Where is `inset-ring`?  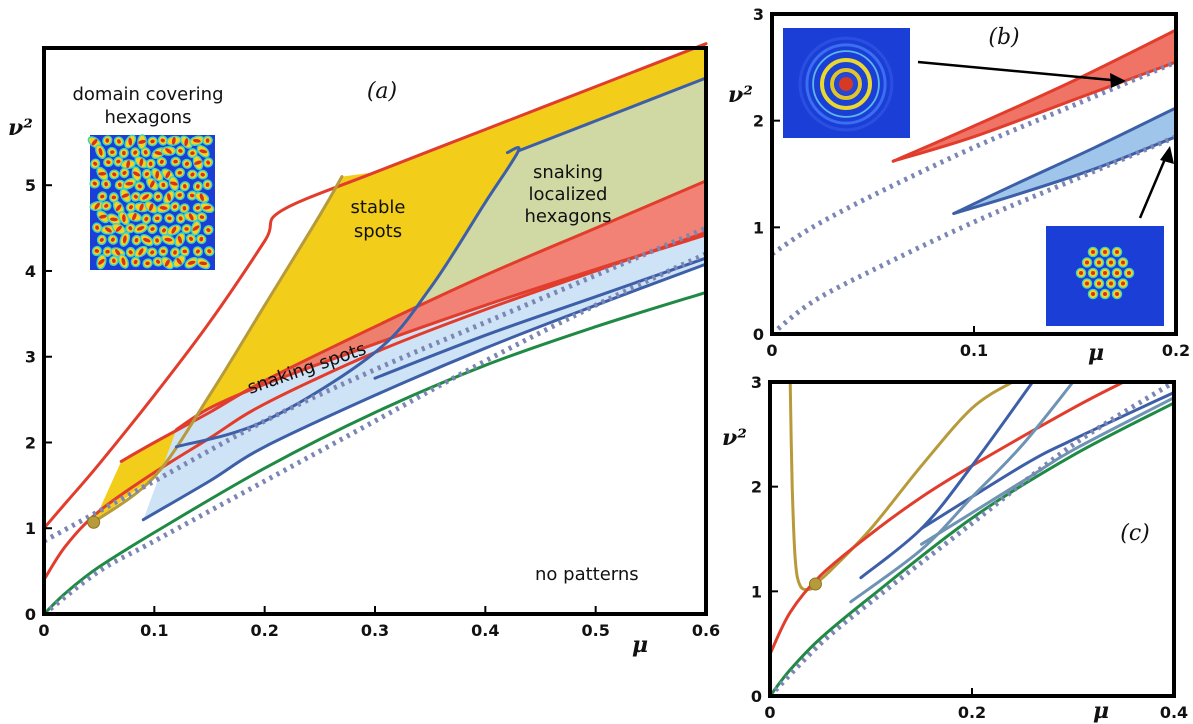
inset-ring is located at coordinates (846, 84).